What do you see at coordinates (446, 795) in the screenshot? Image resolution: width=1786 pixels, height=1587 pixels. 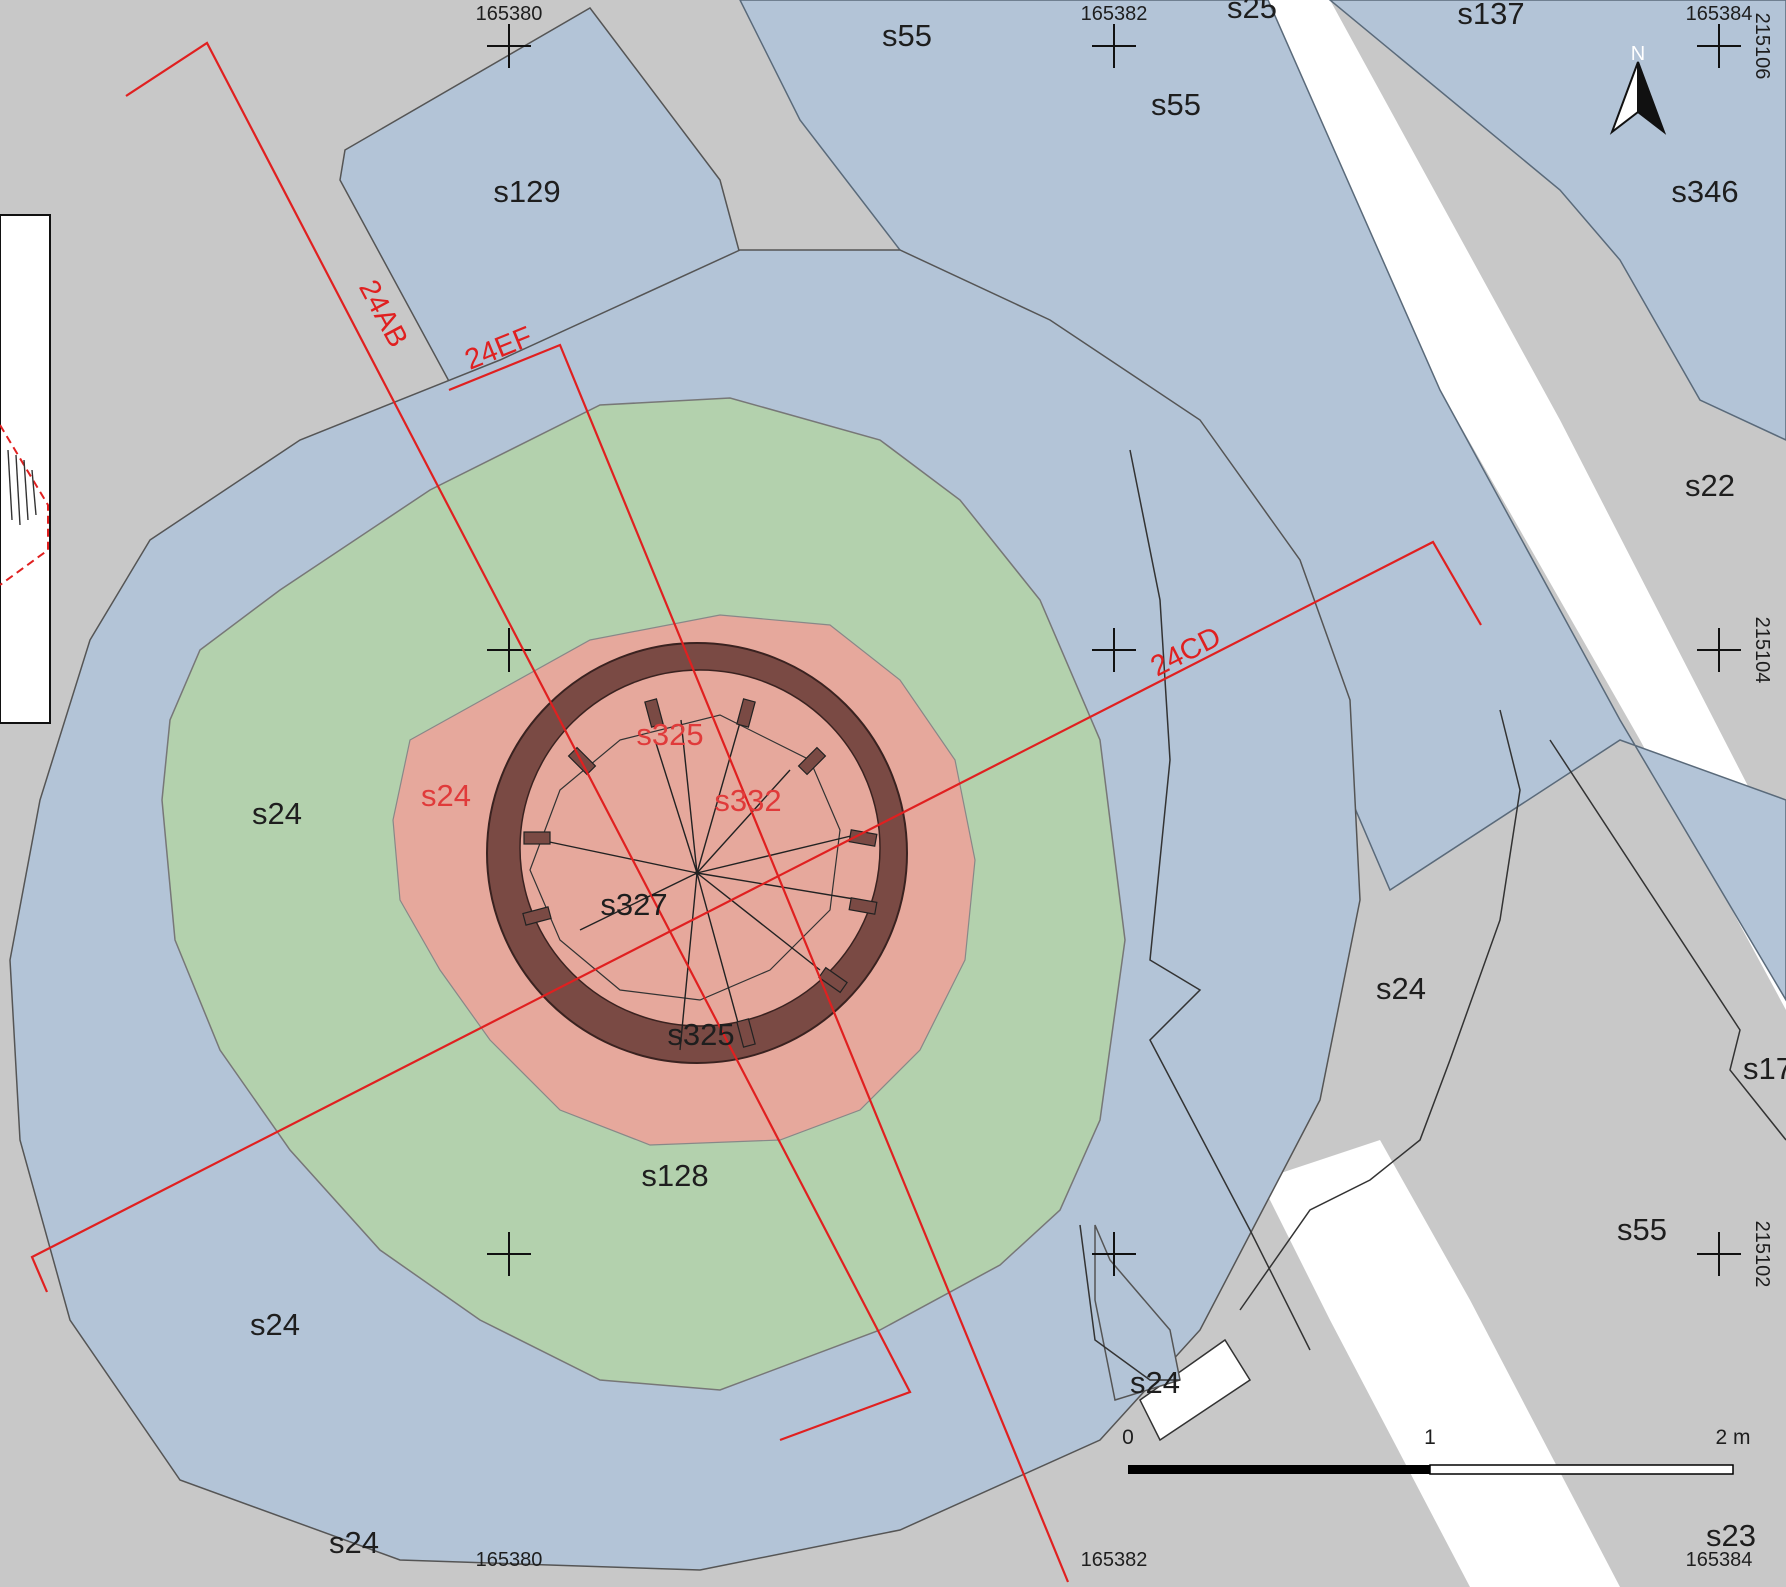 I see `layer-label-s24-red: s24` at bounding box center [446, 795].